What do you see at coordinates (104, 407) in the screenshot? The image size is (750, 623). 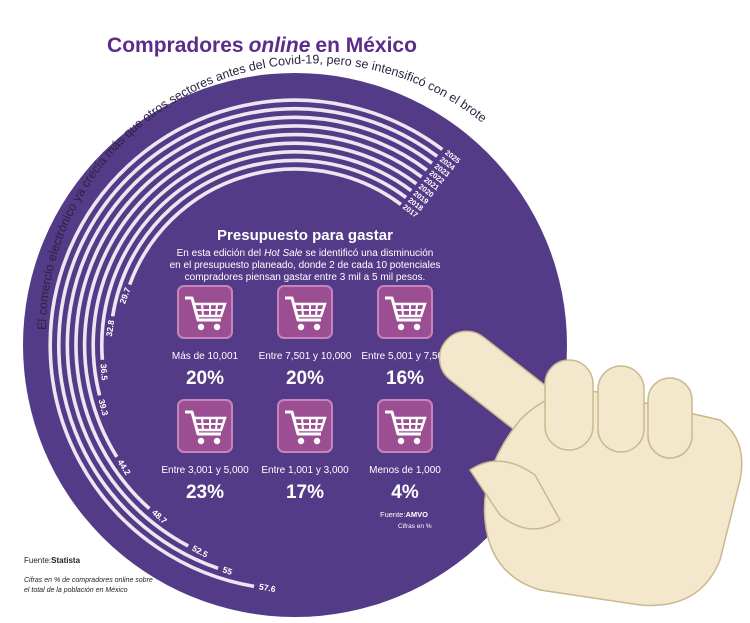 I see `value-label: 39.3` at bounding box center [104, 407].